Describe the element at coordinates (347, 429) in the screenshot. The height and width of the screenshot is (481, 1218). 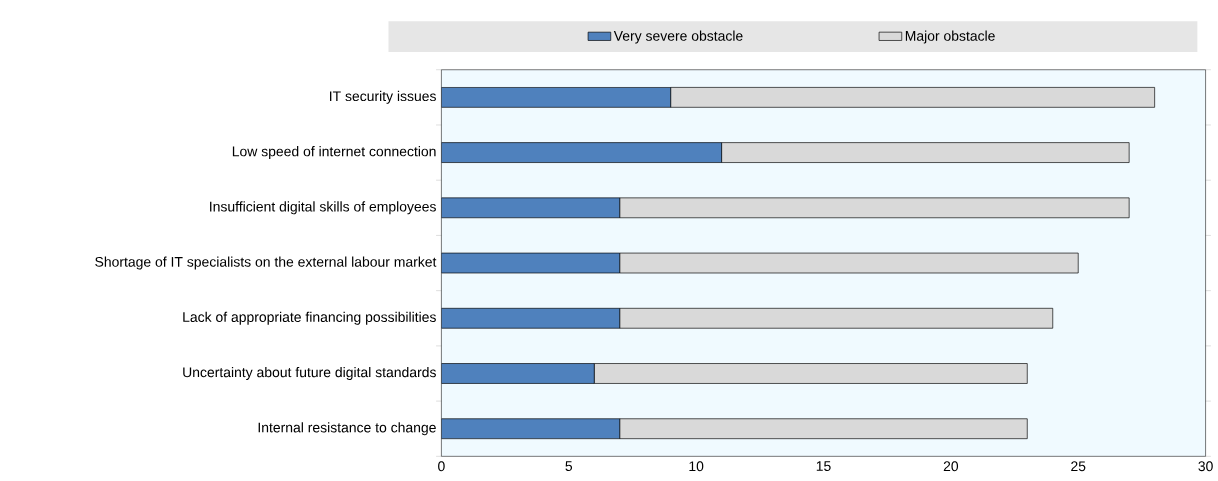
I see `y-tick-label: Internal resistance to change` at that location.